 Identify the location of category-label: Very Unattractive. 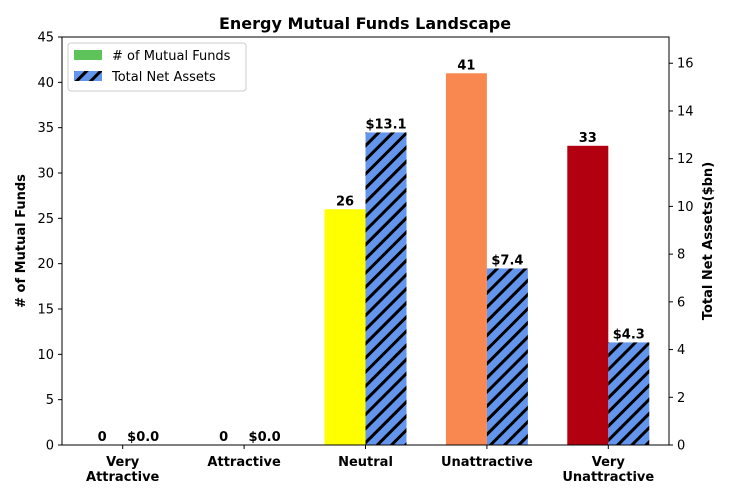
(608, 470).